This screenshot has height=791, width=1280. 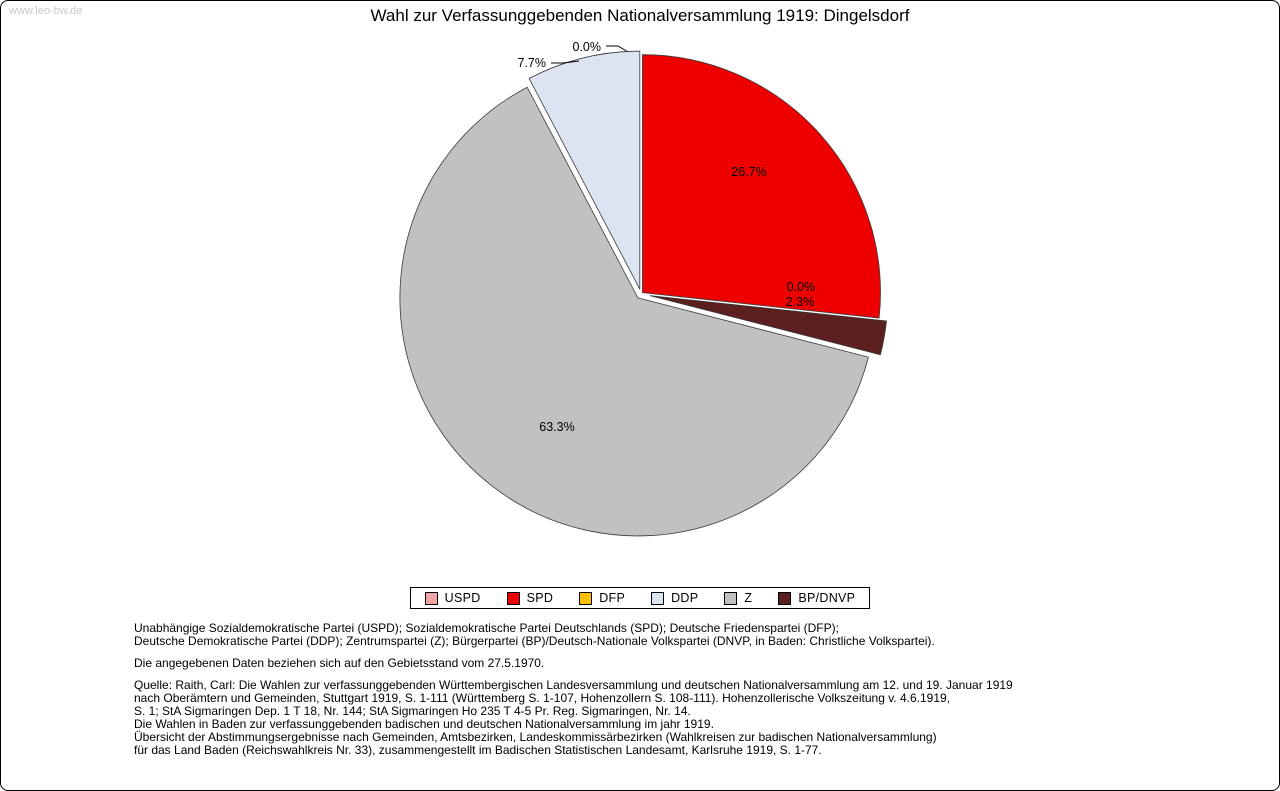 I want to click on pie-label-dfp: 0.0%, so click(x=801, y=287).